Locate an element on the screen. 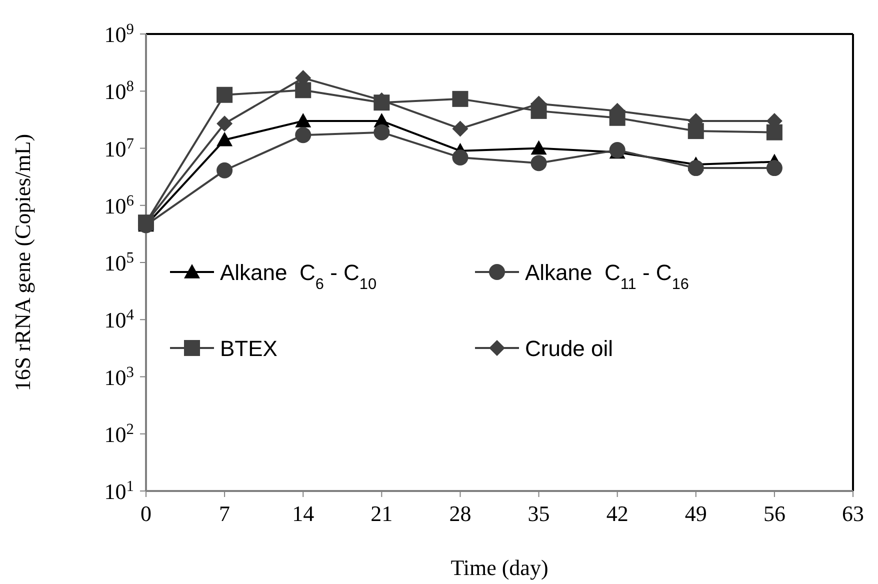 The image size is (878, 584). y-tick-label: 10$^{9}$ is located at coordinates (119, 33).